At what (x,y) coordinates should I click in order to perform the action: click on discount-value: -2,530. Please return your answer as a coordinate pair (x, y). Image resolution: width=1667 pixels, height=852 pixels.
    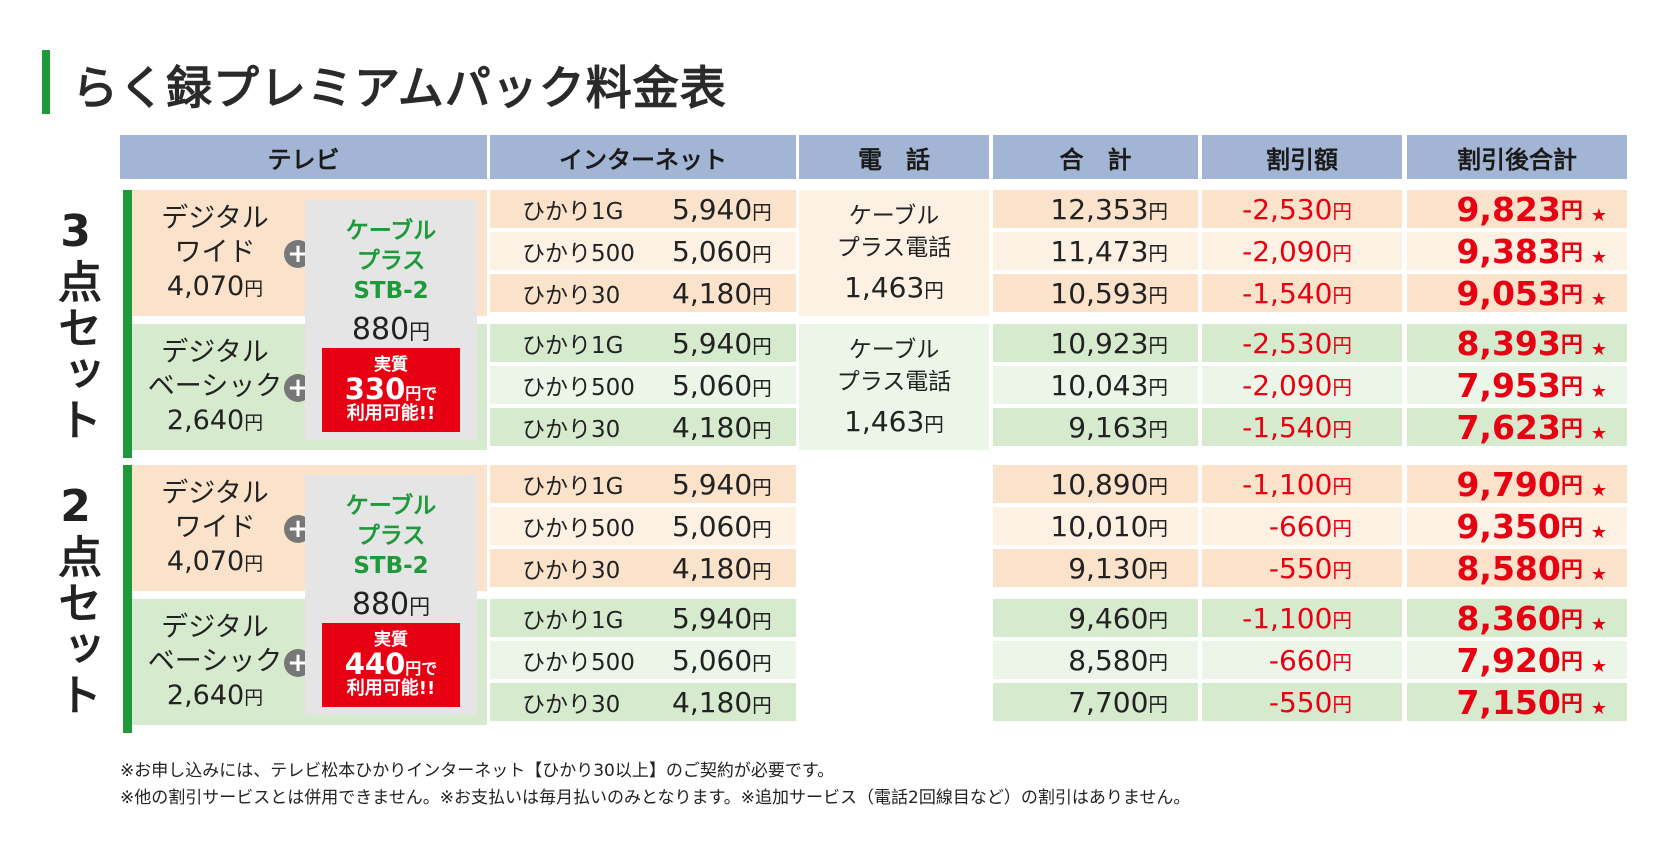
    Looking at the image, I should click on (1287, 343).